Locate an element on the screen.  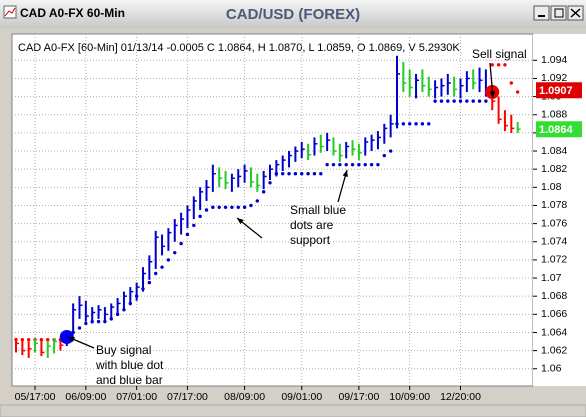
y-tick-label: 1.08 is located at coordinates (551, 187).